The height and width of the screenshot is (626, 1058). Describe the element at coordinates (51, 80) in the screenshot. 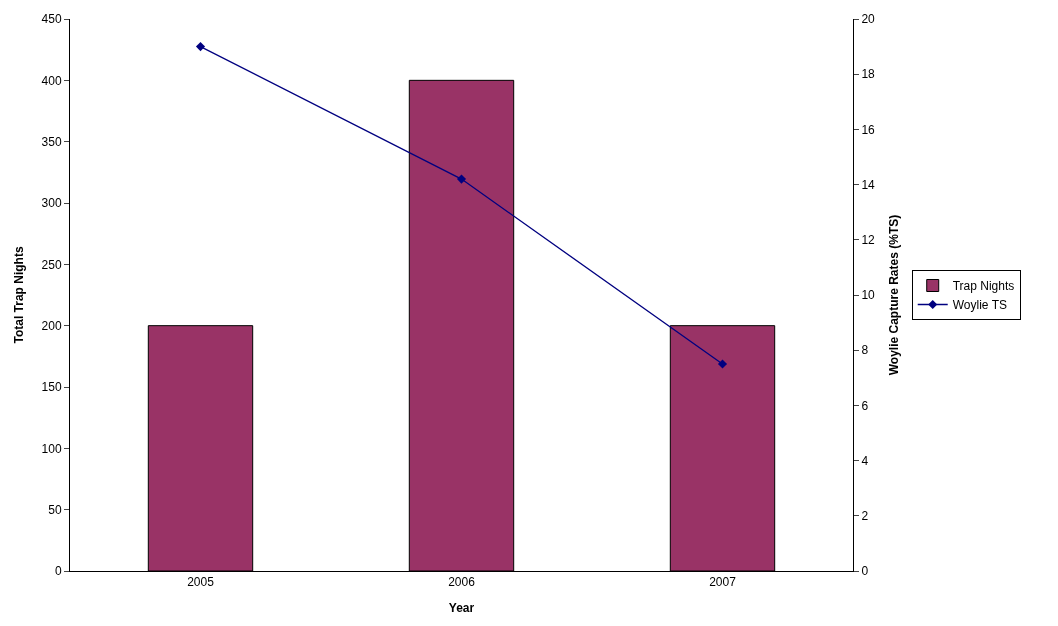

I see `y-tick-label: 400` at that location.